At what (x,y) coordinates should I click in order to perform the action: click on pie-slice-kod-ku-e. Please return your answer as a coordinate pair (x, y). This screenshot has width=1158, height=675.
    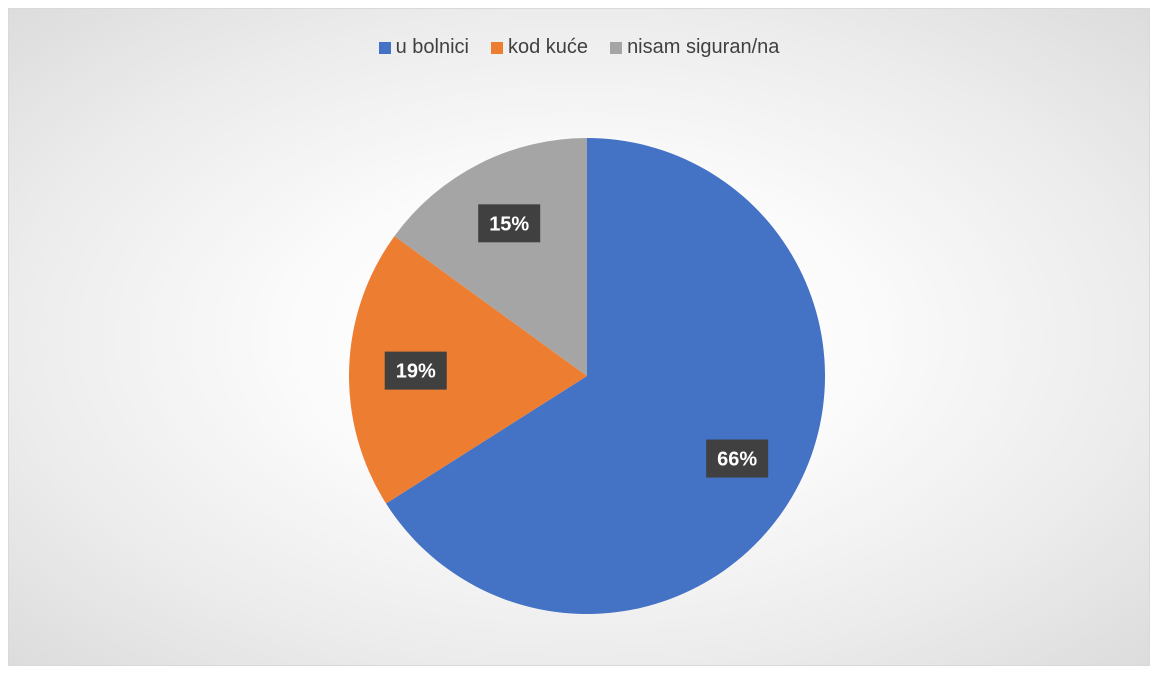
    Looking at the image, I should click on (468, 370).